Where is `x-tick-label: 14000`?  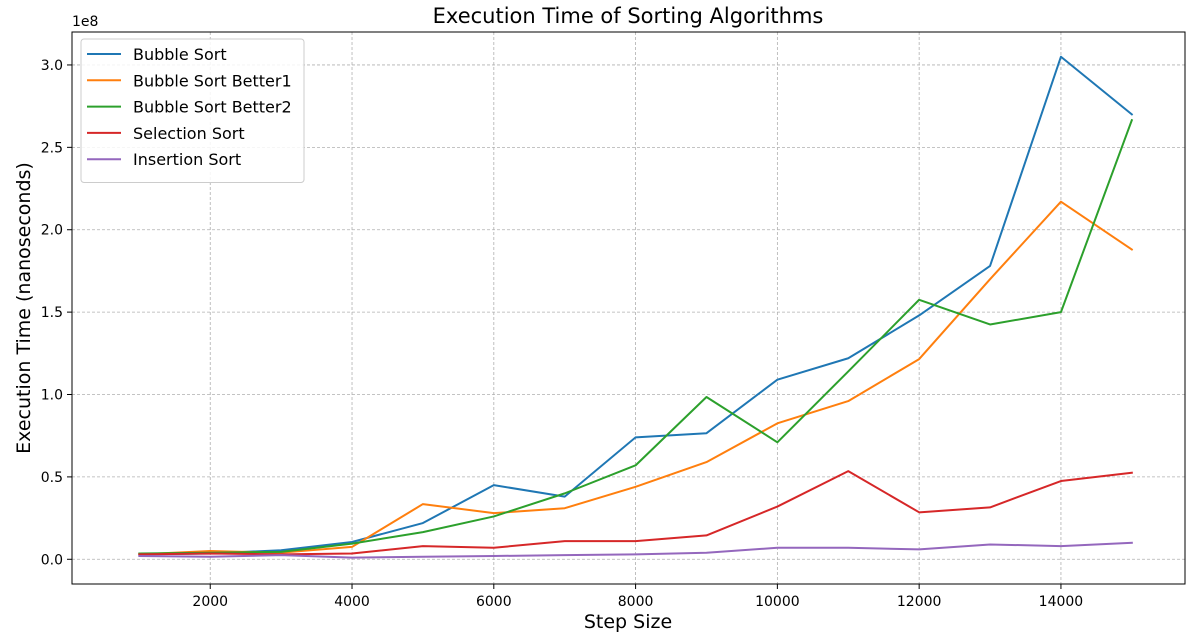
x-tick-label: 14000 is located at coordinates (1061, 602).